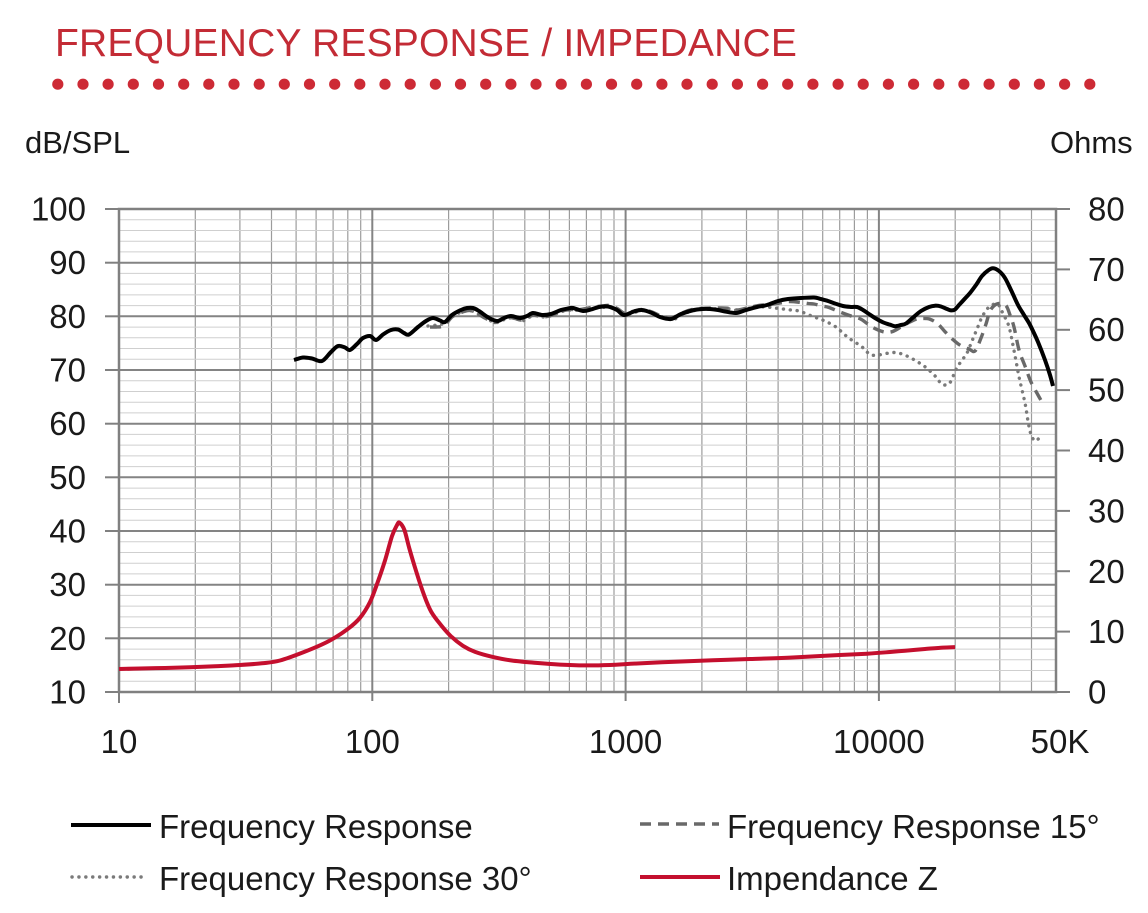  What do you see at coordinates (426, 43) in the screenshot?
I see `svg-text: FREQUENCY RESPONSE / IMPEDANCE` at bounding box center [426, 43].